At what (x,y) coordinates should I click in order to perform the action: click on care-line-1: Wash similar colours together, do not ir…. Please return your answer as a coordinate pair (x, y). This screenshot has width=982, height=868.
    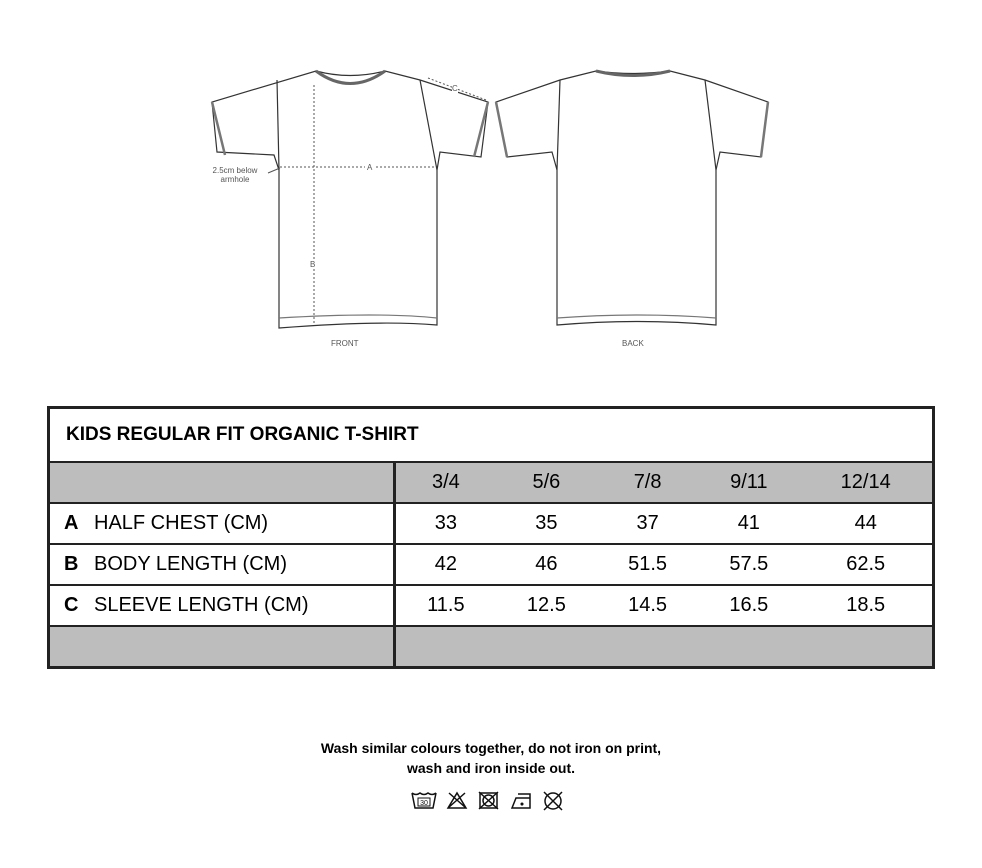
    Looking at the image, I should click on (491, 748).